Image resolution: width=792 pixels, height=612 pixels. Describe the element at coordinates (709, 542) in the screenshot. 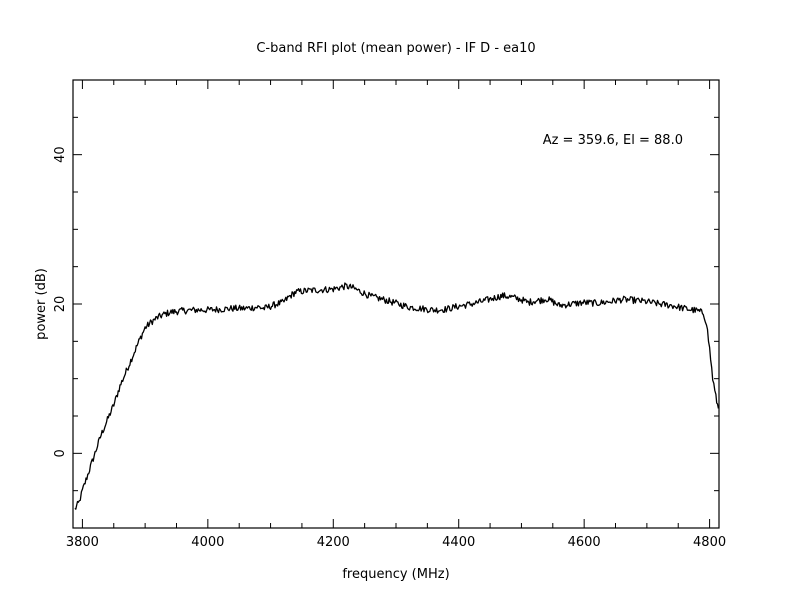

I see `x-tick-label: 4800` at that location.